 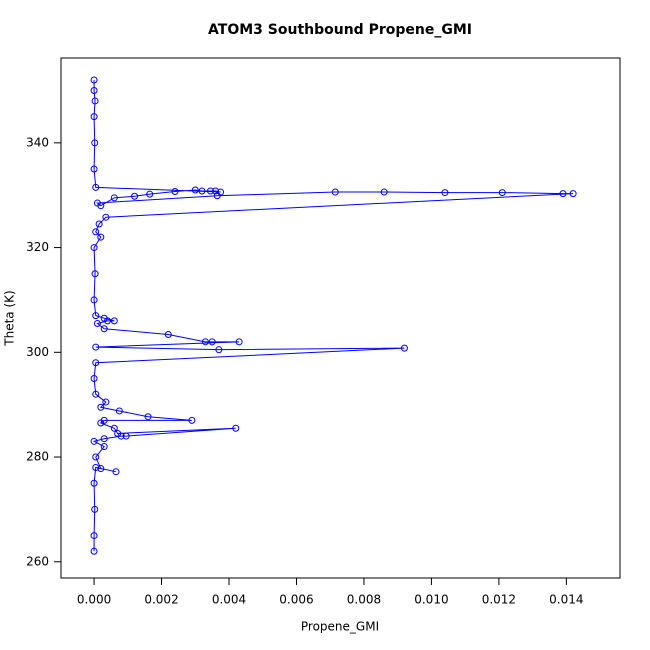 What do you see at coordinates (340, 30) in the screenshot?
I see `chart-title: ATOM3 Southbound Propene_GMI` at bounding box center [340, 30].